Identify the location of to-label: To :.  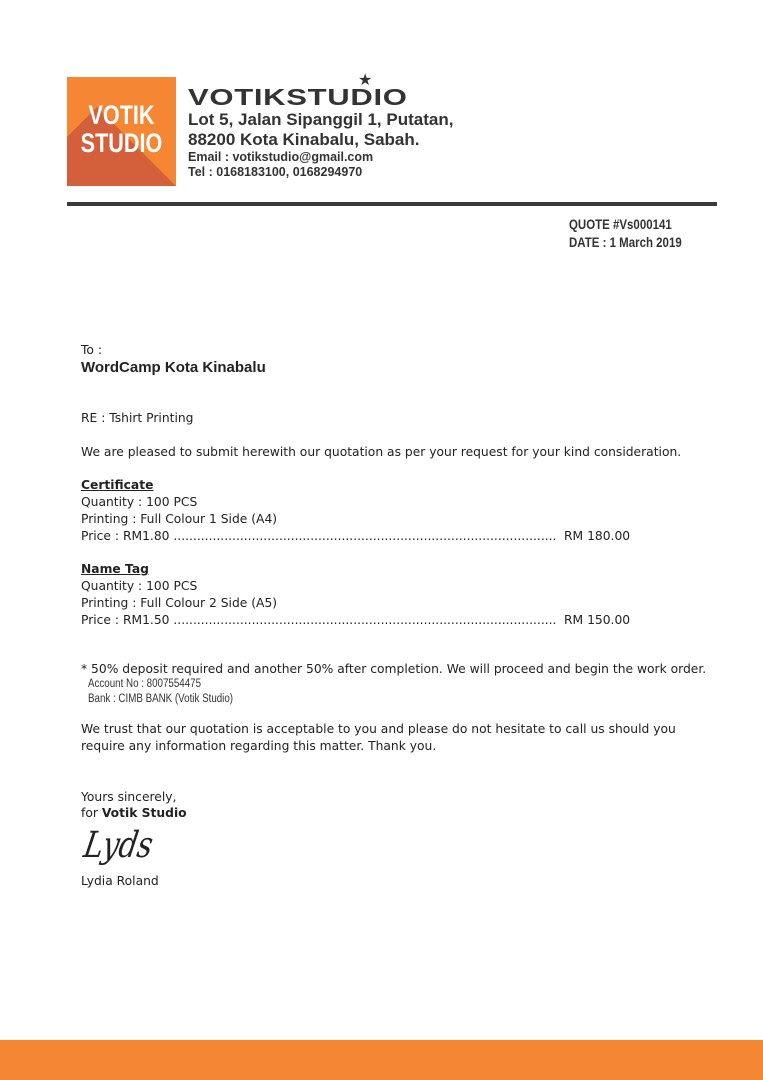
(91, 350).